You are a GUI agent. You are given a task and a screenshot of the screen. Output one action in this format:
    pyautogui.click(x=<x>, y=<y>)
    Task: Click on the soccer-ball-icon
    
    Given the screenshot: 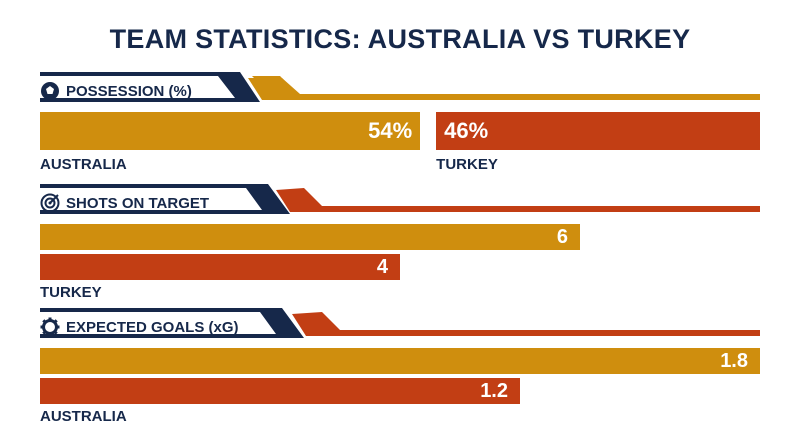 What is the action you would take?
    pyautogui.click(x=50, y=91)
    